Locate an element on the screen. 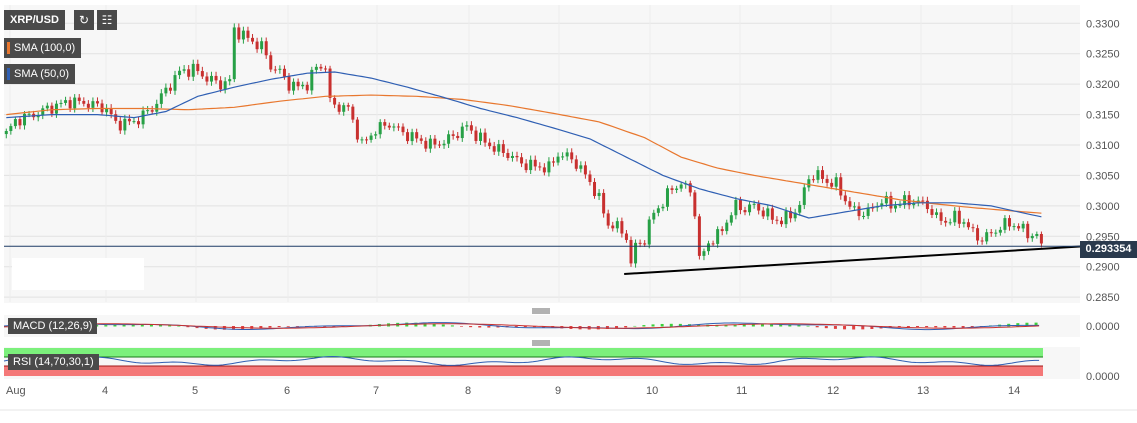  macd-label: MACD (12,26,9) is located at coordinates (53, 326).